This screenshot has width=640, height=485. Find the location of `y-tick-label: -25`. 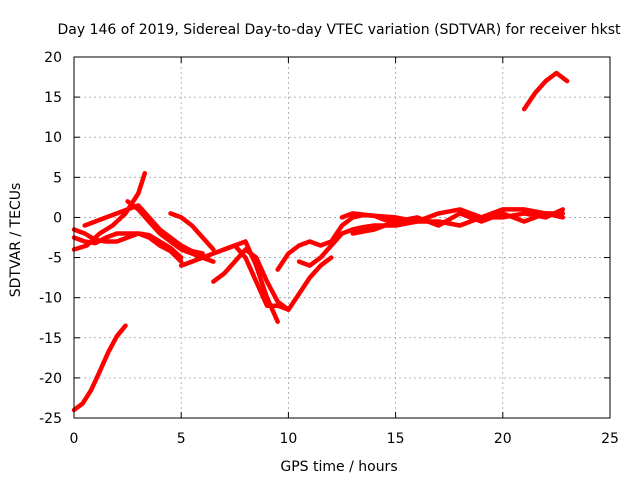

y-tick-label: -25 is located at coordinates (50, 419).